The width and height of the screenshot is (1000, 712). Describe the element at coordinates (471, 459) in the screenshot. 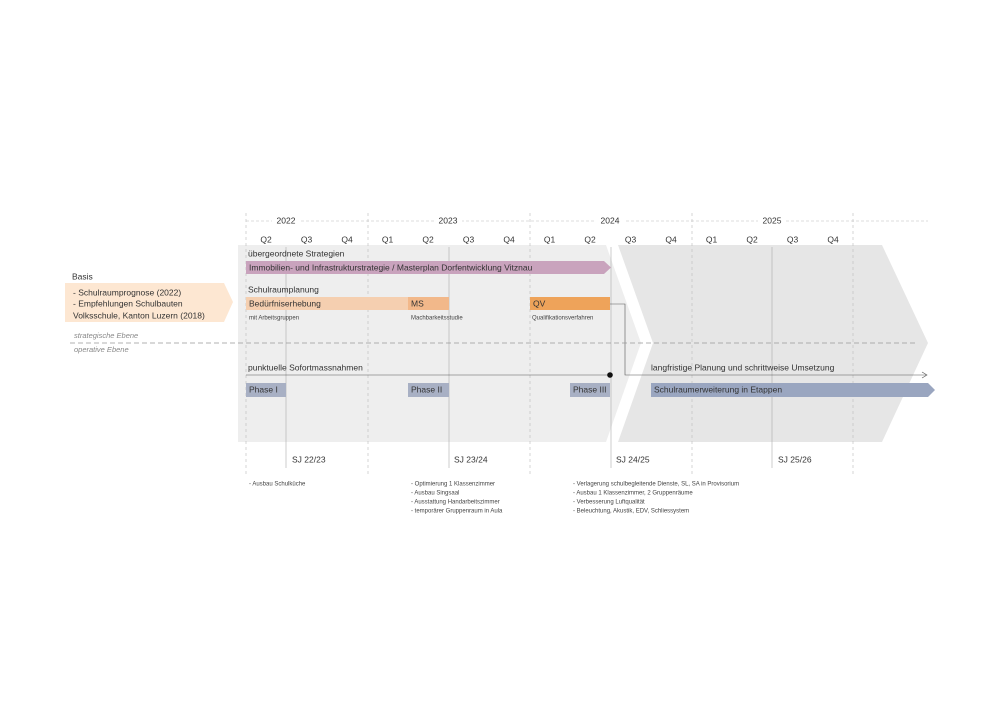

I see `school-year-label: SJ 23/24` at that location.